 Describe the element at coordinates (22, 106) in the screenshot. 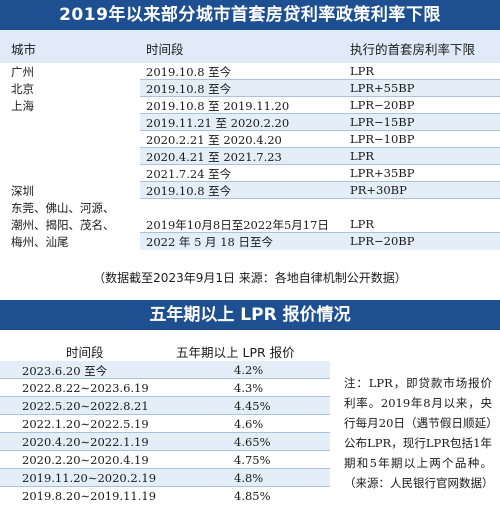

I see `cell-city: 上海` at that location.